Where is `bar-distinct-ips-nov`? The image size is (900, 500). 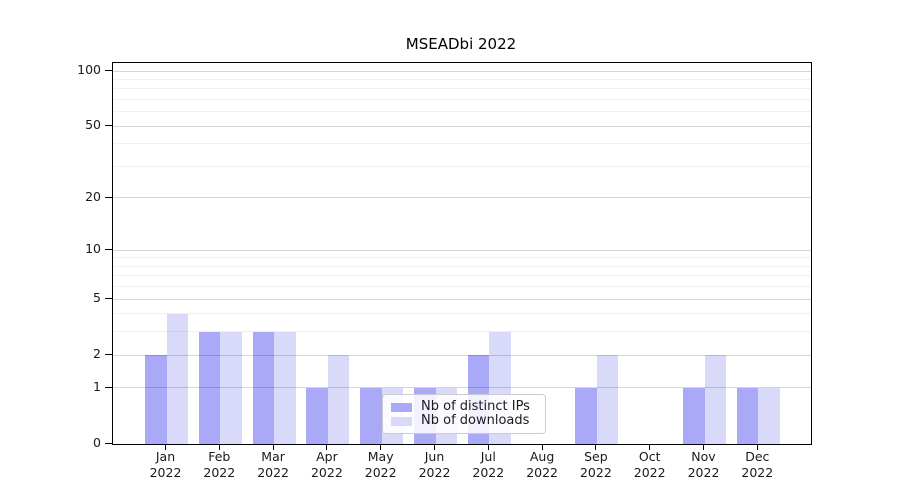 bar-distinct-ips-nov is located at coordinates (694, 415).